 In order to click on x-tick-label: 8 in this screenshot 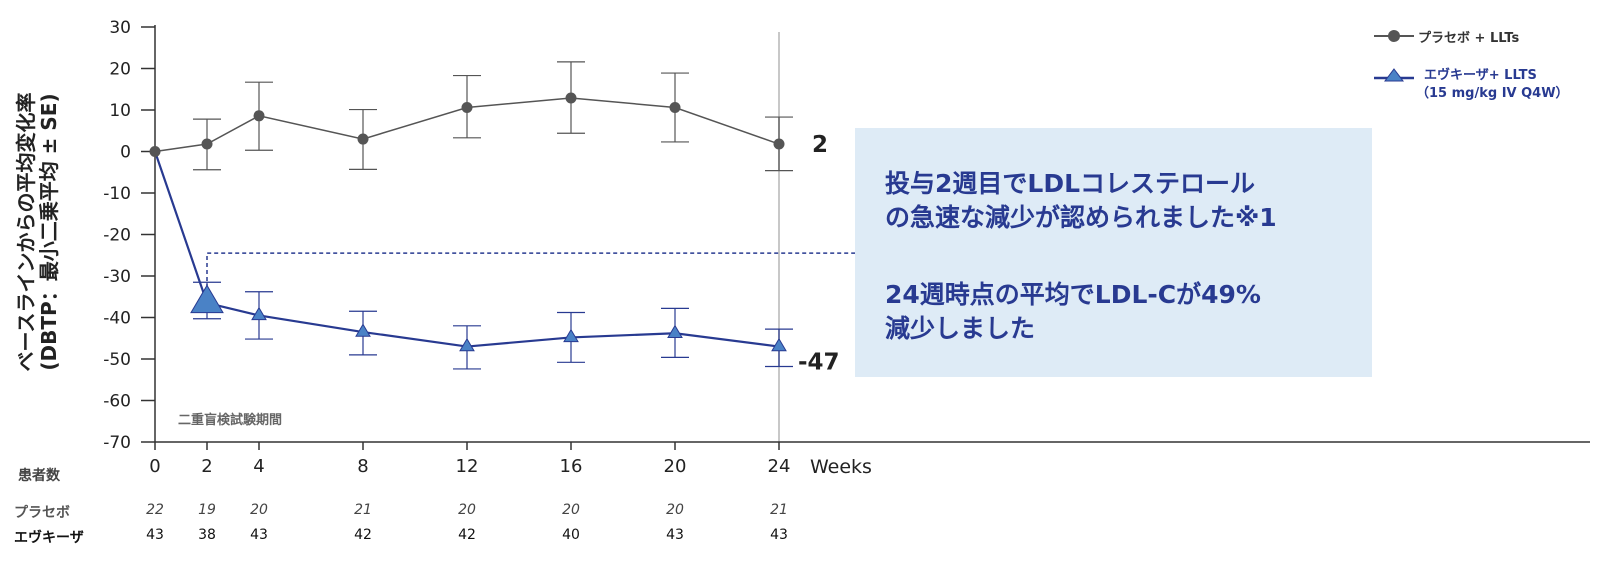, I will do `click(362, 466)`.